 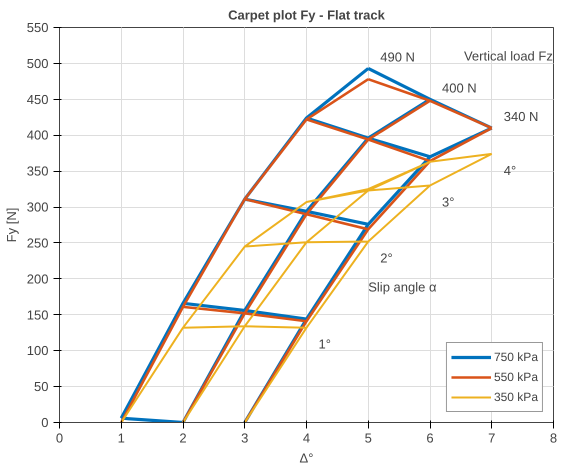 I want to click on annotation: 2°, so click(x=386, y=258).